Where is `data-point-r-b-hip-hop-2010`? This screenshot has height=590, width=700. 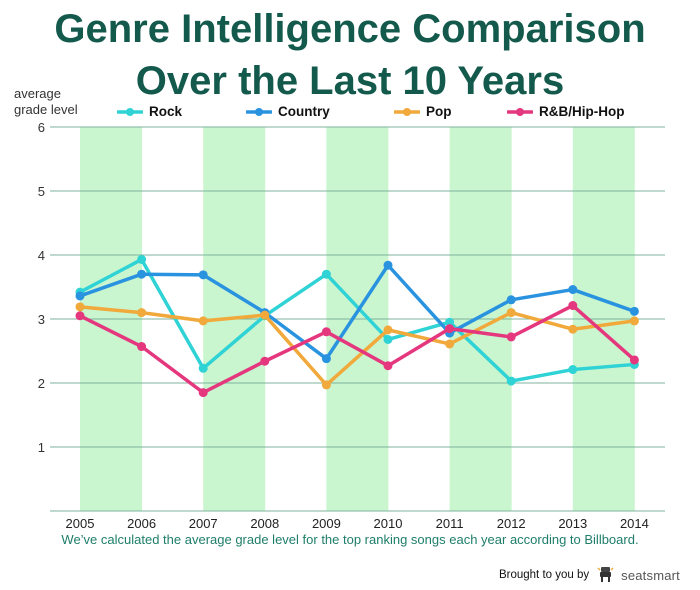
data-point-r-b-hip-hop-2010 is located at coordinates (388, 366).